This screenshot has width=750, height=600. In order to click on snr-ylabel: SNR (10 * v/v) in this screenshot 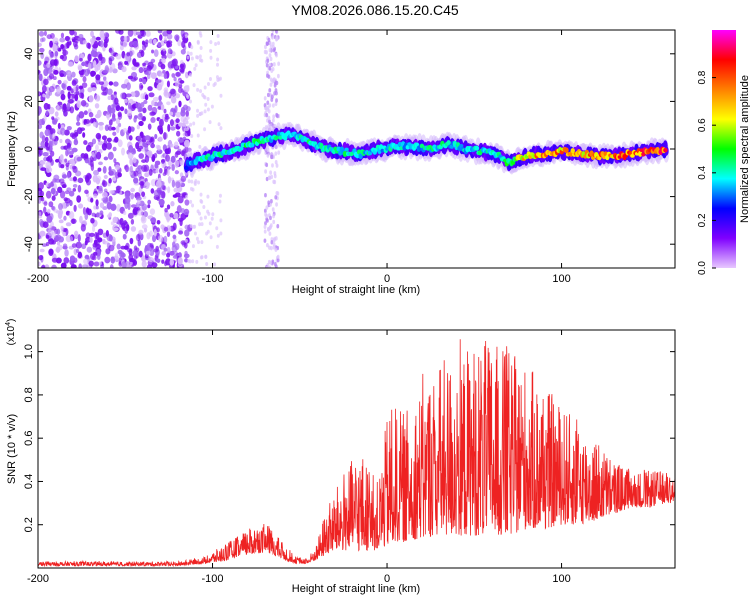, I will do `click(12, 449)`.